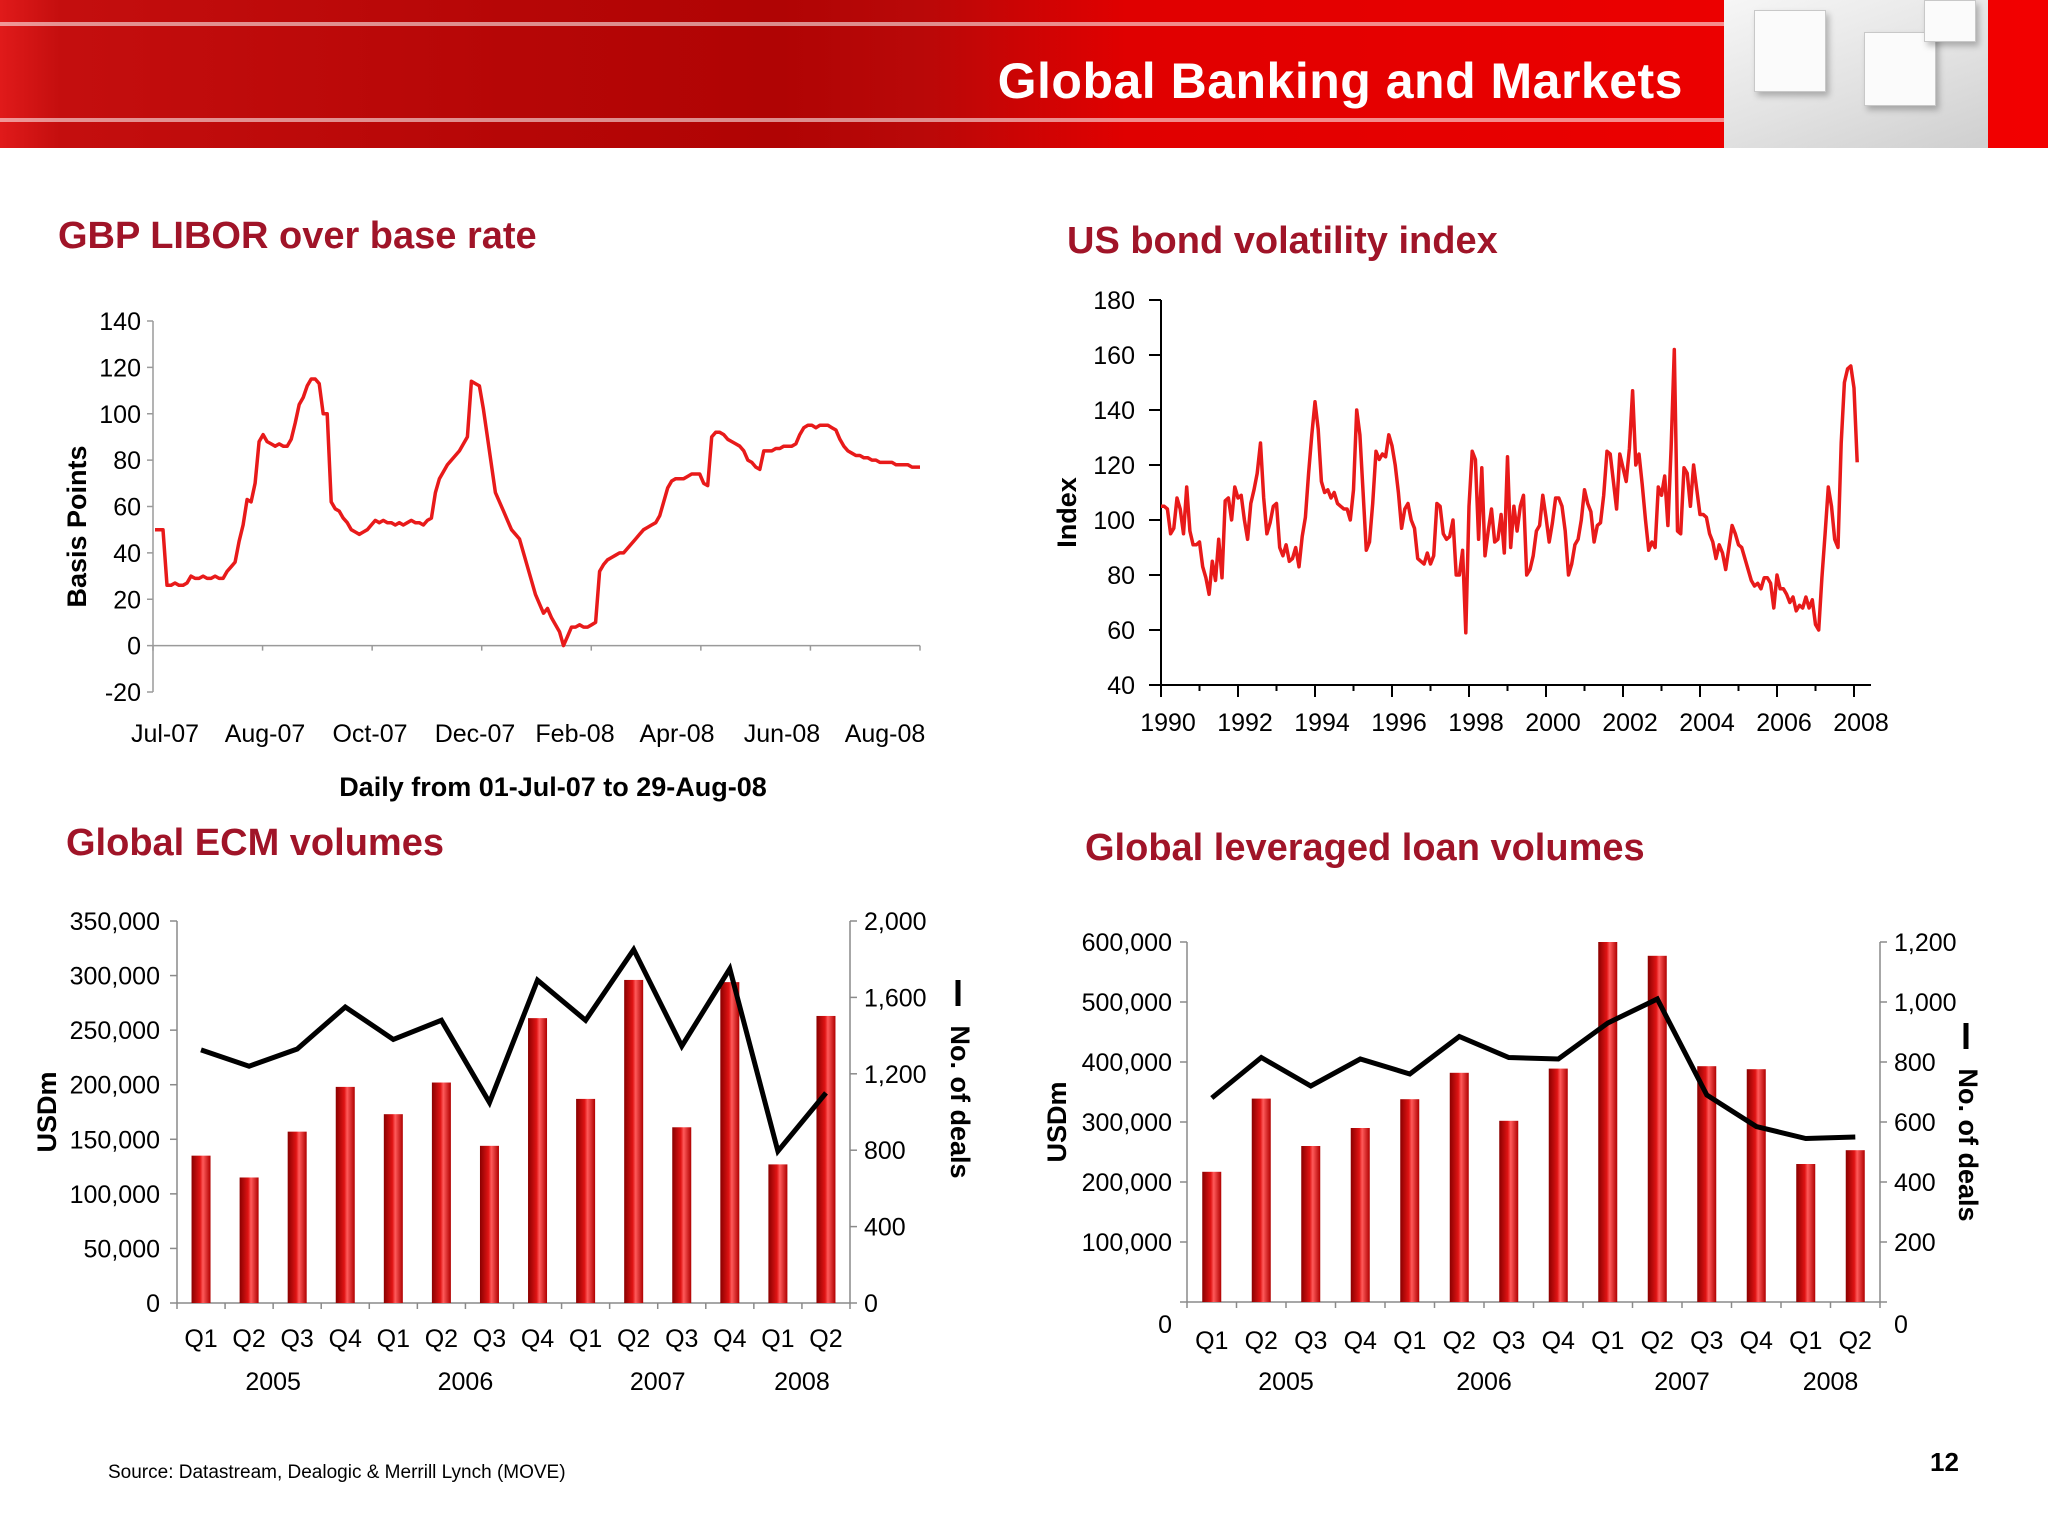  I want to click on puzzle-piece, so click(1950, 21).